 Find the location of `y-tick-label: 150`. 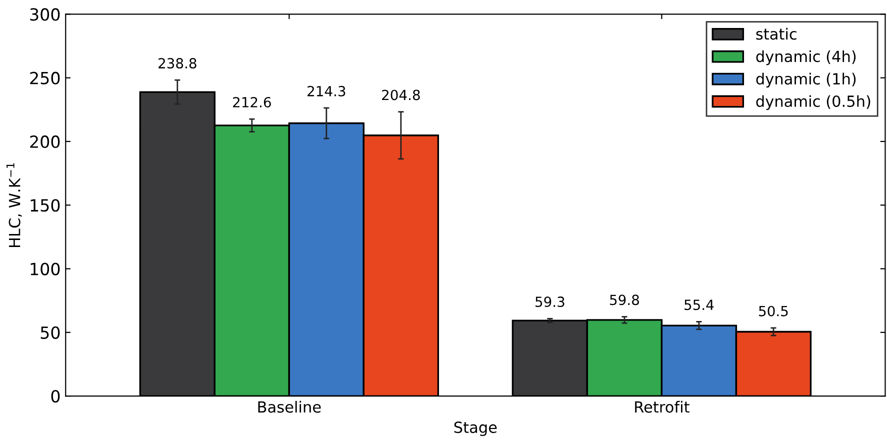

y-tick-label: 150 is located at coordinates (45, 205).